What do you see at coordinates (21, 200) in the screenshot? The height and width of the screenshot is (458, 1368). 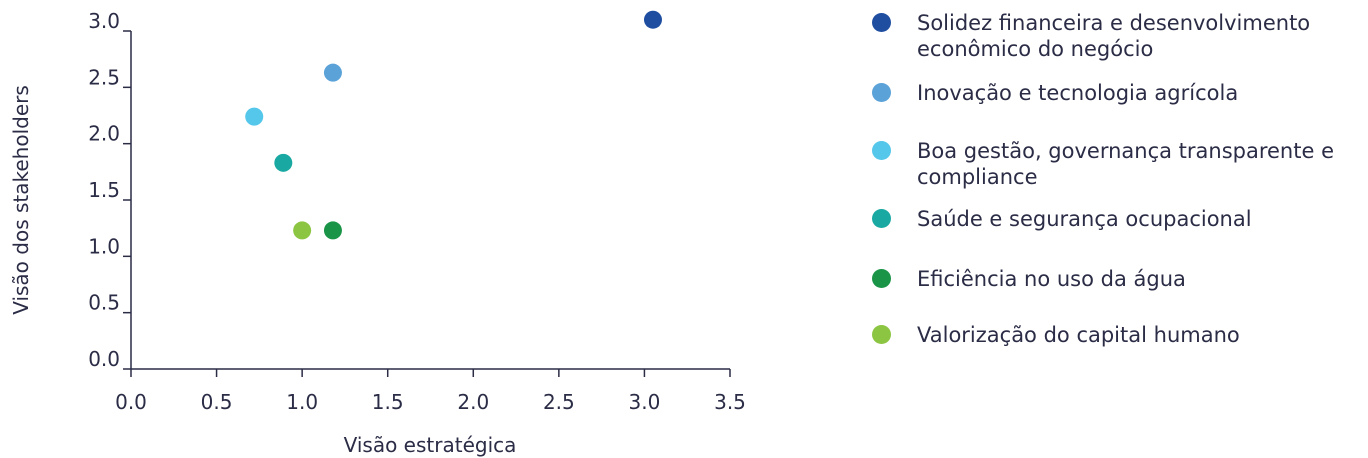 I see `y-axis-title: Visão dos stakeholders` at bounding box center [21, 200].